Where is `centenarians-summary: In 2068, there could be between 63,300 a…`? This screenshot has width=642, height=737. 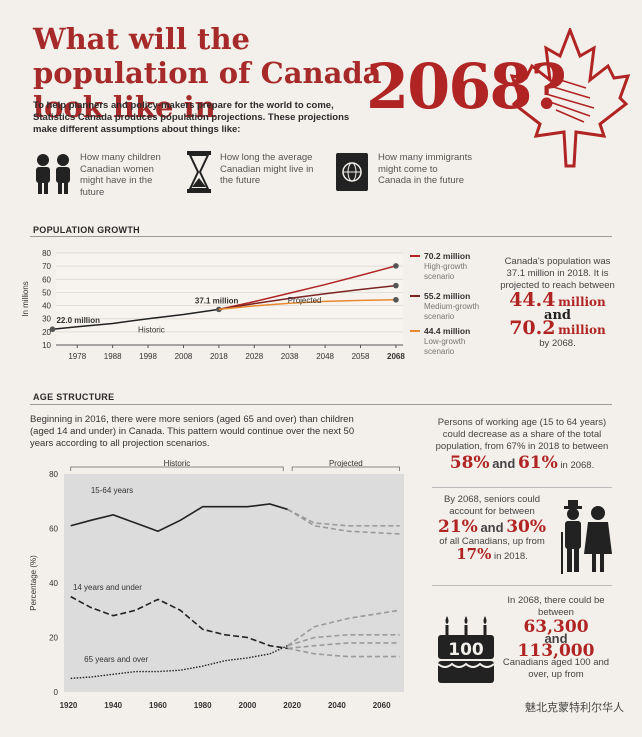 centenarians-summary: In 2068, there could be between 63,300 a… is located at coordinates (556, 638).